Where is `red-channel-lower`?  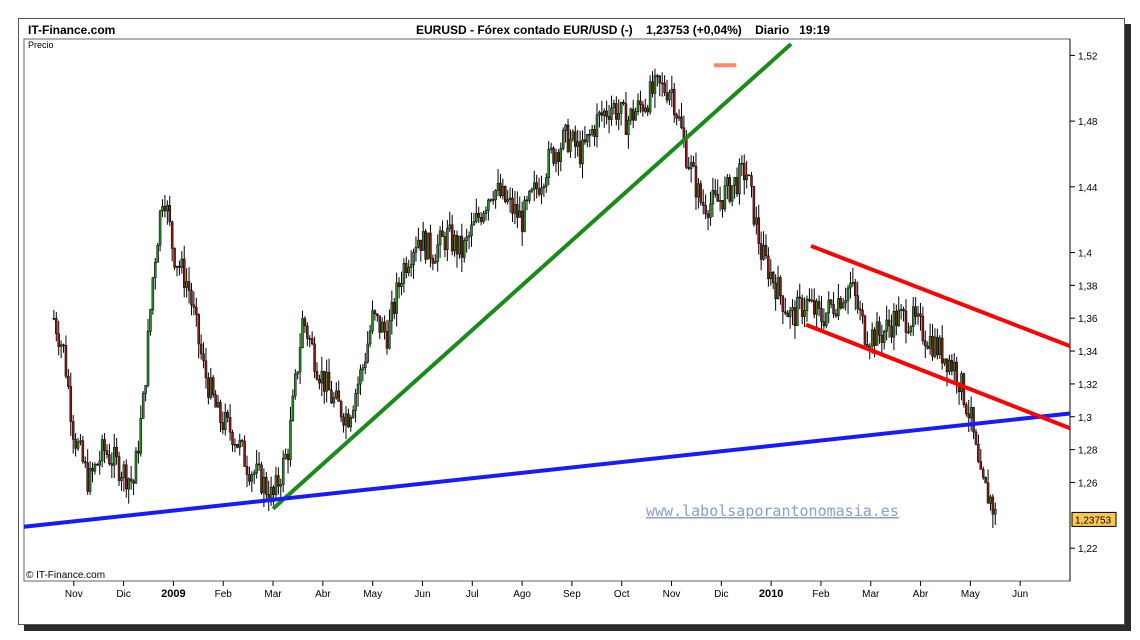 red-channel-lower is located at coordinates (938, 376).